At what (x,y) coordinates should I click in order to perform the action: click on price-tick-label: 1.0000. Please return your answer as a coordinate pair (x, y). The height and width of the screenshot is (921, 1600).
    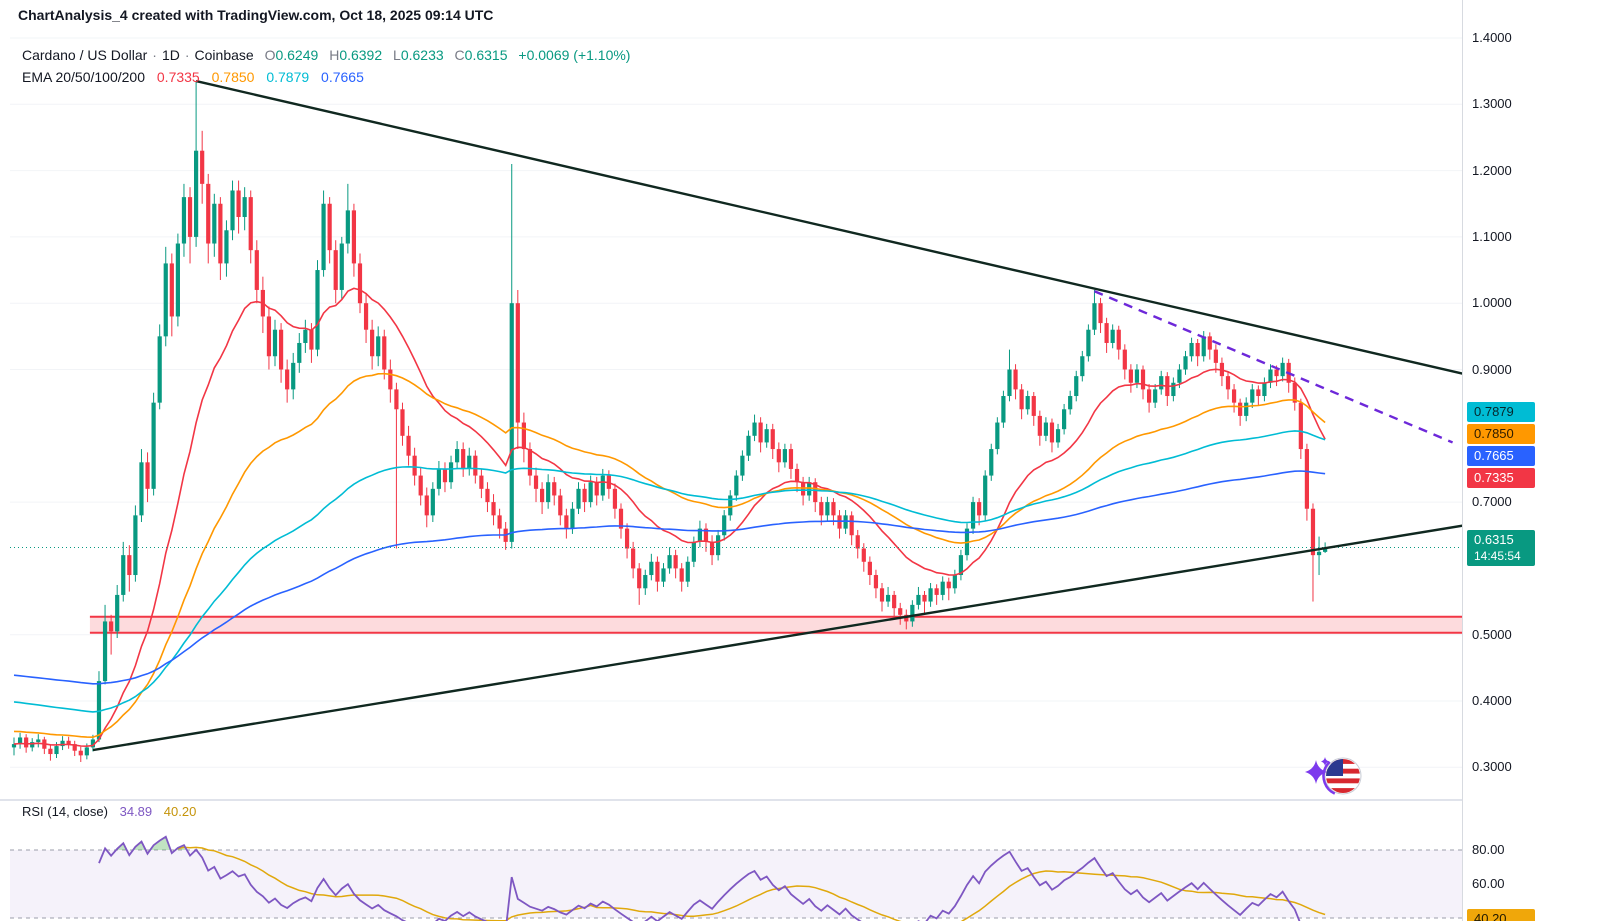
    Looking at the image, I should click on (1492, 303).